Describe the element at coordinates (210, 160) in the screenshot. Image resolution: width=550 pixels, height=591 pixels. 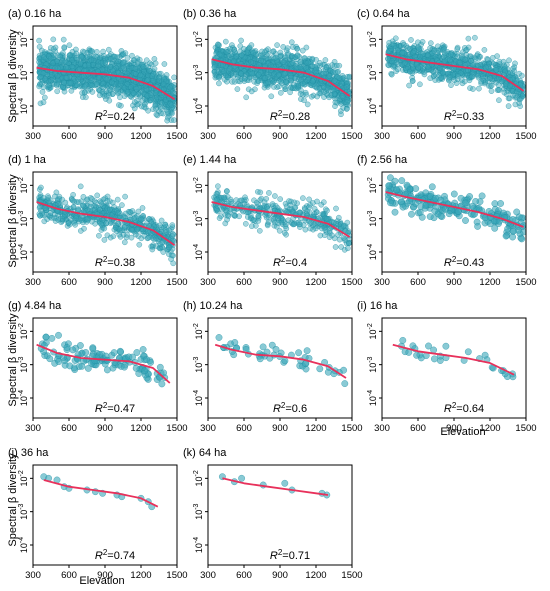
I see `panel-title: (e) 1.44 ha` at that location.